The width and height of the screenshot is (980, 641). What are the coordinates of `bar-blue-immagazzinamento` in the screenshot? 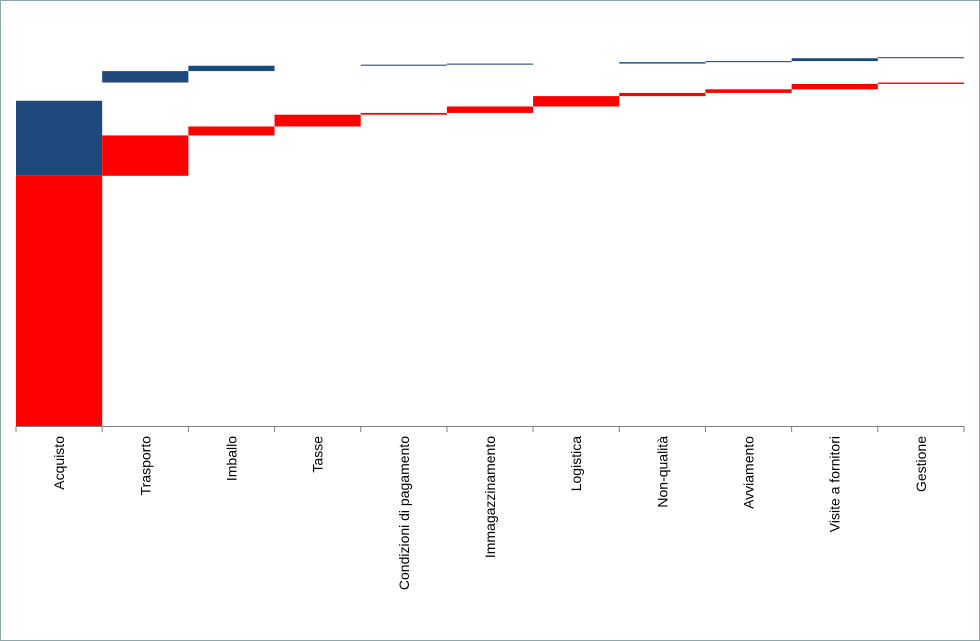 It's located at (490, 64).